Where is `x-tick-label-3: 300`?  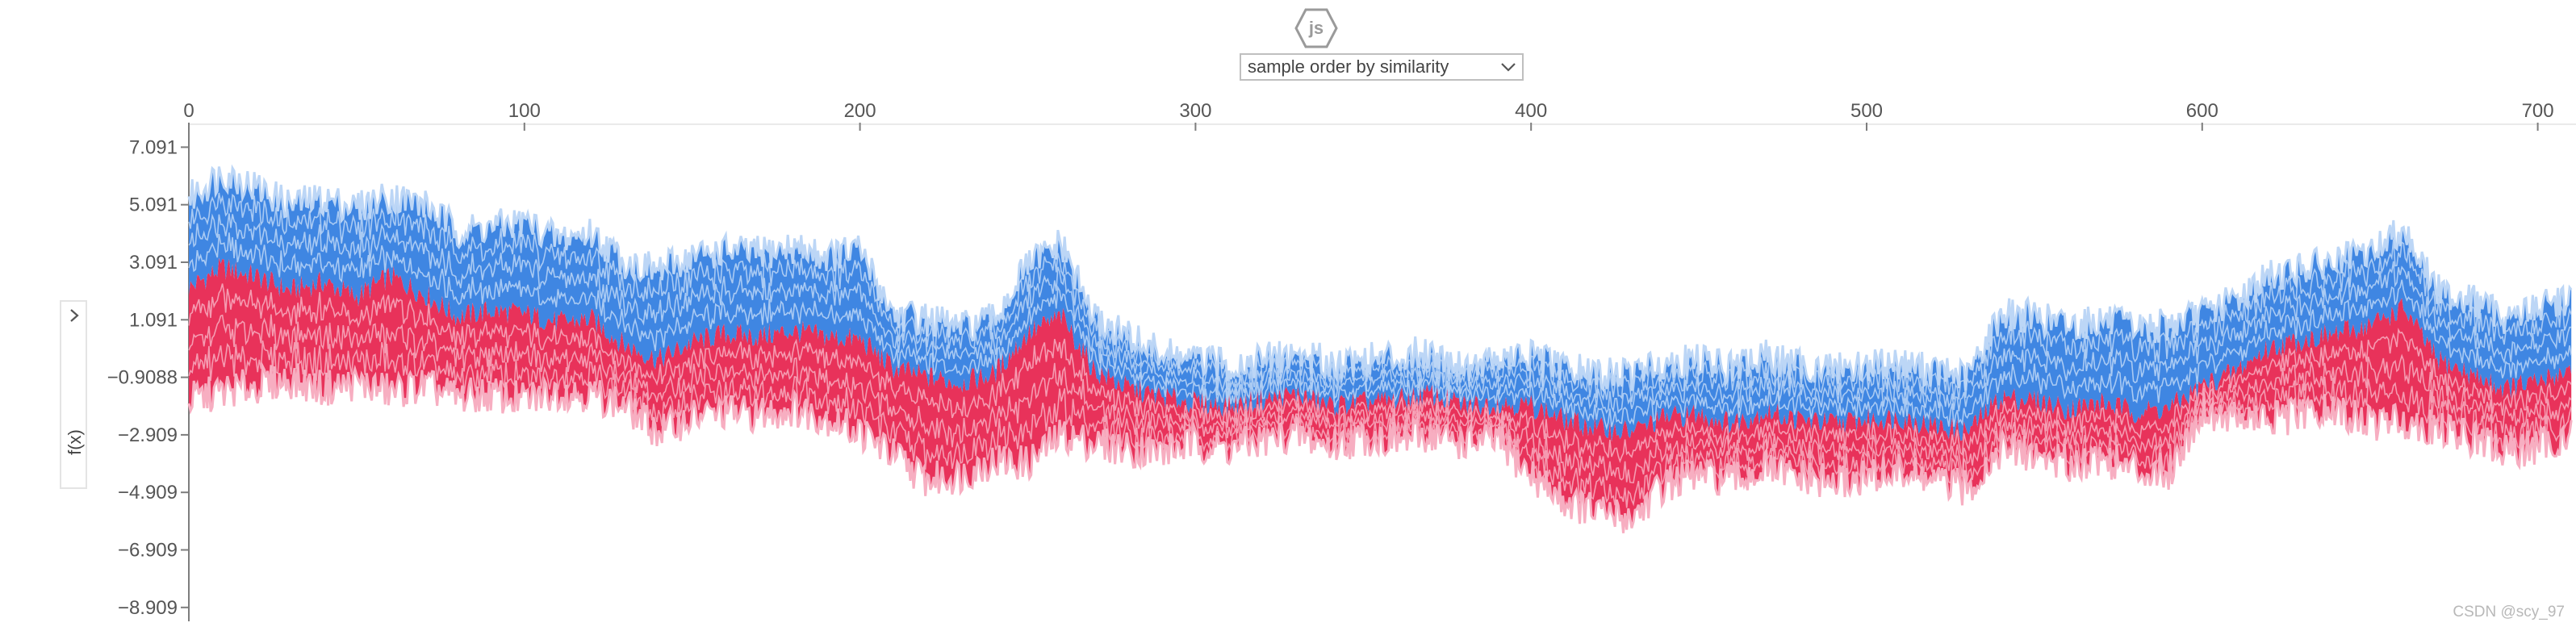
x-tick-label-3: 300 is located at coordinates (1195, 111).